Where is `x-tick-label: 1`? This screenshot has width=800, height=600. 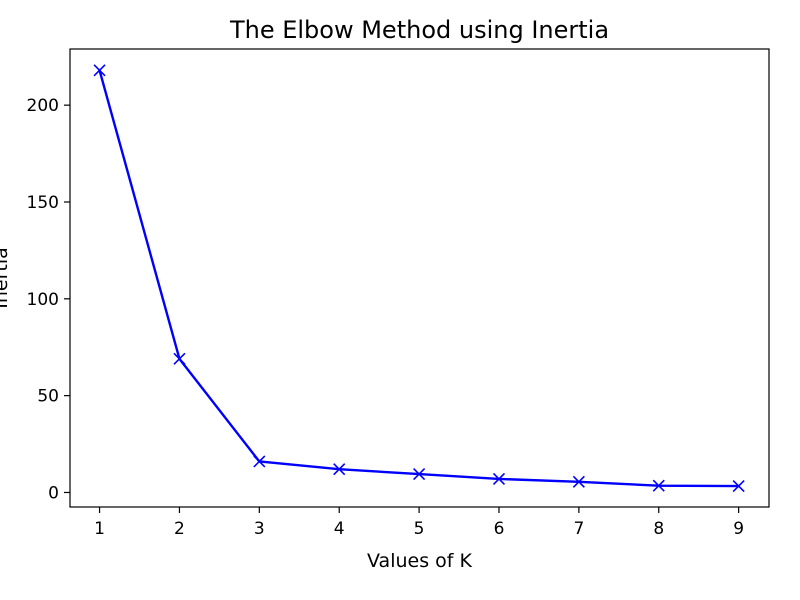
x-tick-label: 1 is located at coordinates (99, 529).